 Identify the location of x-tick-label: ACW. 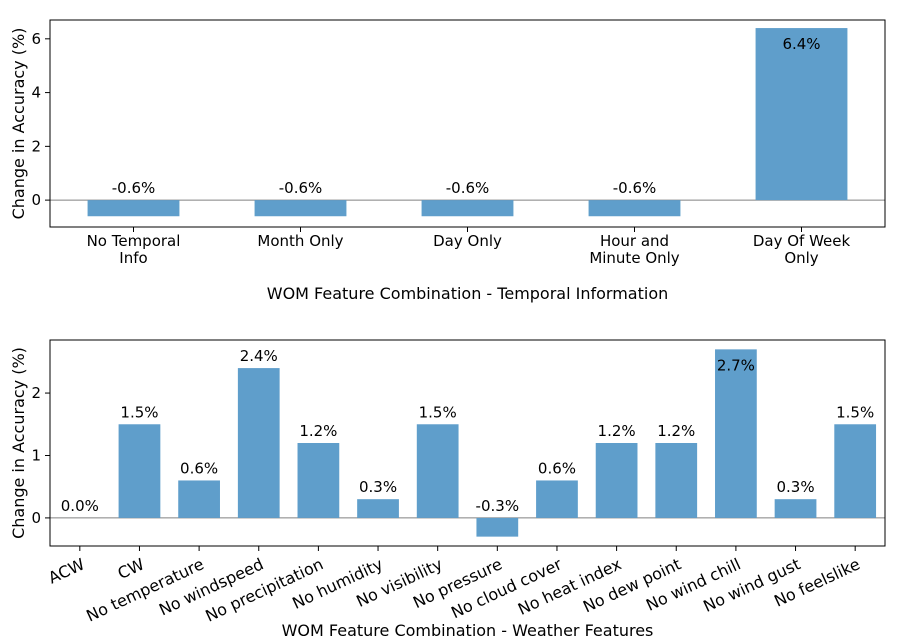
(66, 570).